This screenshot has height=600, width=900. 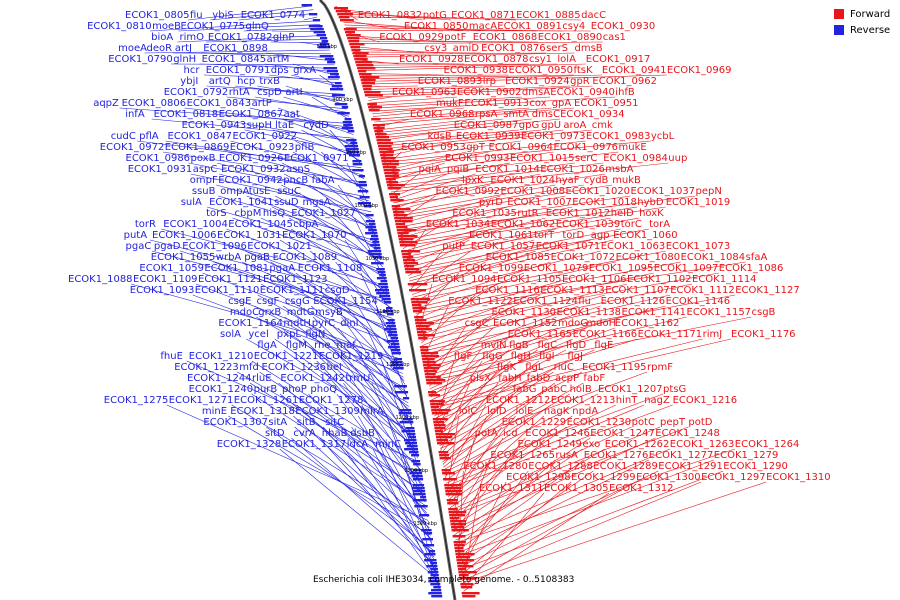 What do you see at coordinates (619, 169) in the screenshot?
I see `forward-gene-label: msbA` at bounding box center [619, 169].